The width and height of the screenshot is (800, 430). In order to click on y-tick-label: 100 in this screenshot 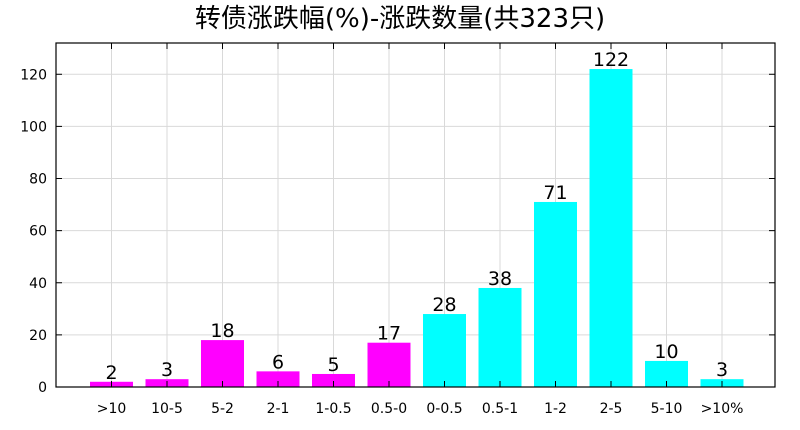, I will do `click(33, 127)`.